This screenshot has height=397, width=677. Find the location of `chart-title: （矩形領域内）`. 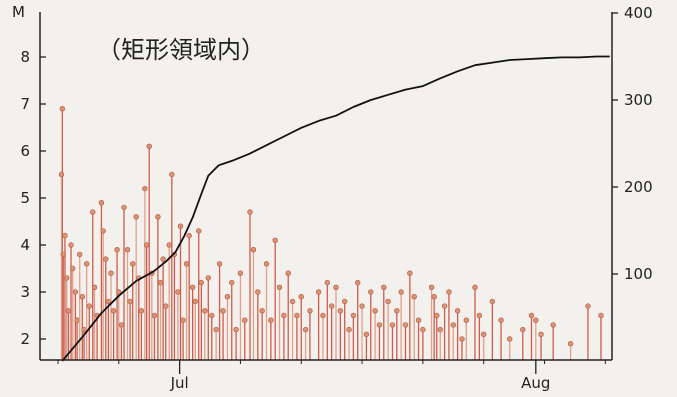

chart-title: （矩形領域内） is located at coordinates (181, 50).